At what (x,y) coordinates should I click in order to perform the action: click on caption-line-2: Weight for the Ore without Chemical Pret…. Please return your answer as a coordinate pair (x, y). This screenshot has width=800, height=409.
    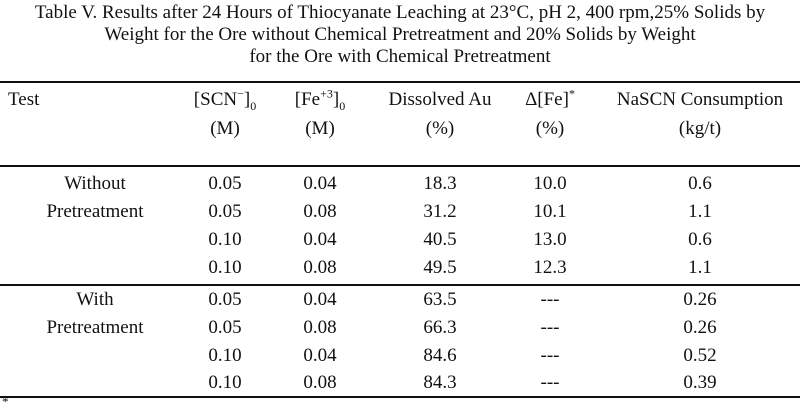
    Looking at the image, I should click on (400, 34).